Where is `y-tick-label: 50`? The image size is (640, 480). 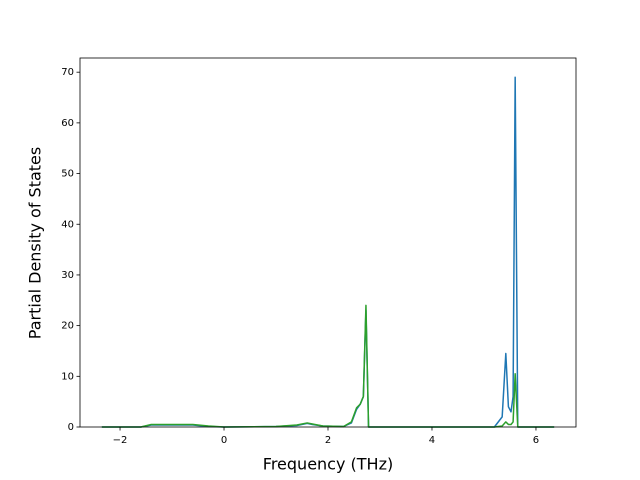
y-tick-label: 50 is located at coordinates (67, 174).